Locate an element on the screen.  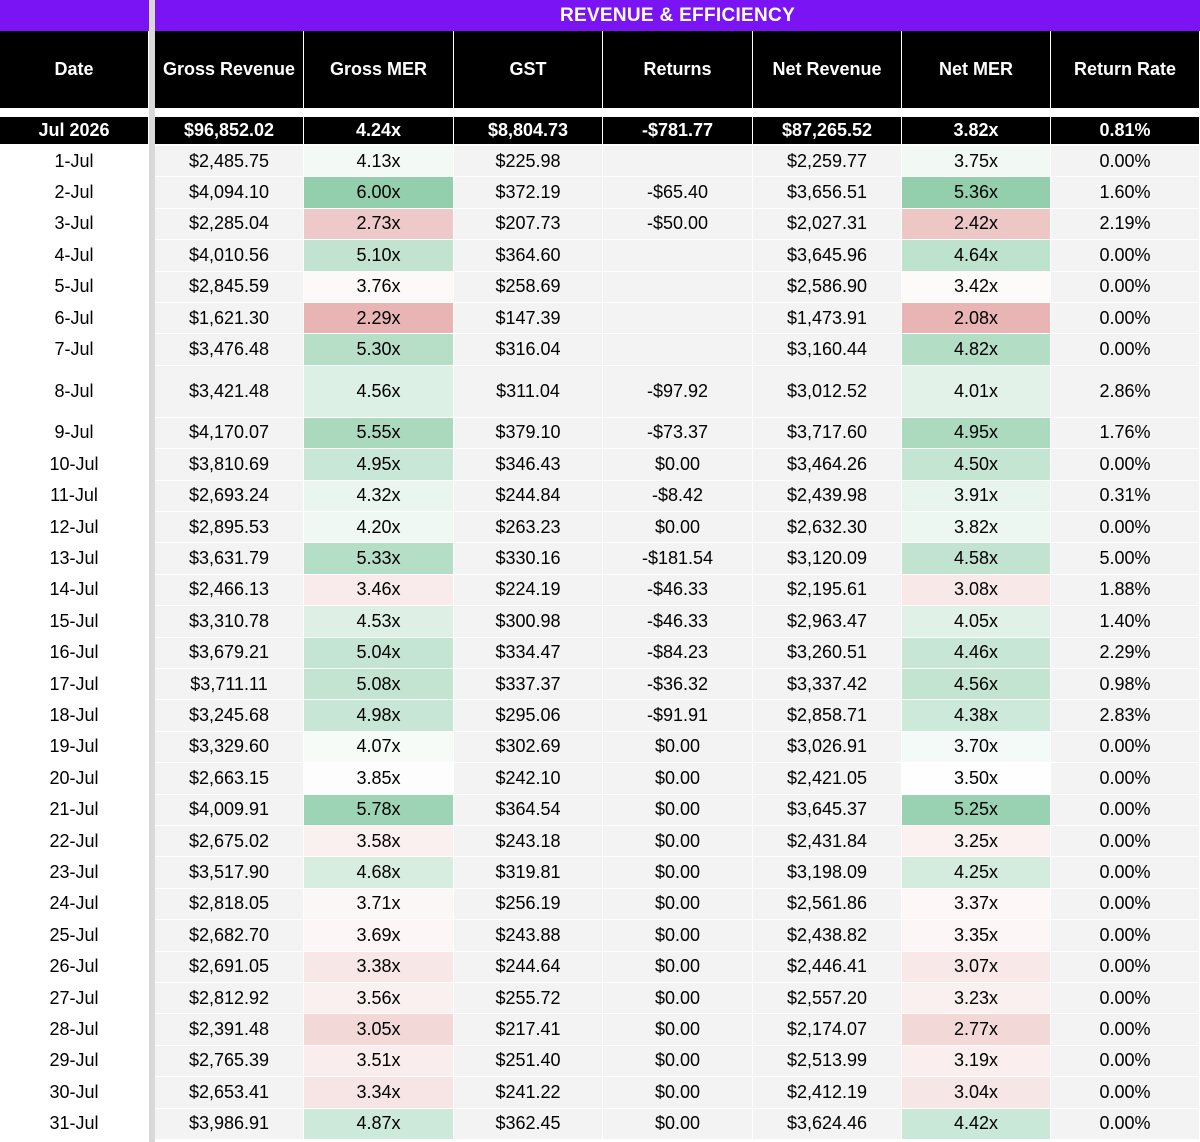
cell-net-revenue: $2,431.84 is located at coordinates (827, 842).